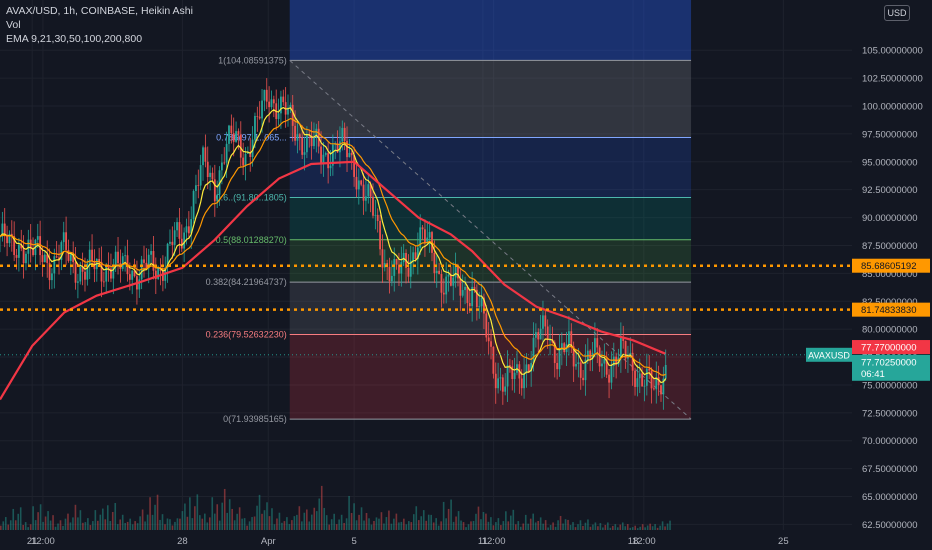 The height and width of the screenshot is (550, 932). Describe the element at coordinates (13, 25) in the screenshot. I see `volume-indicator-label: Vol` at that location.